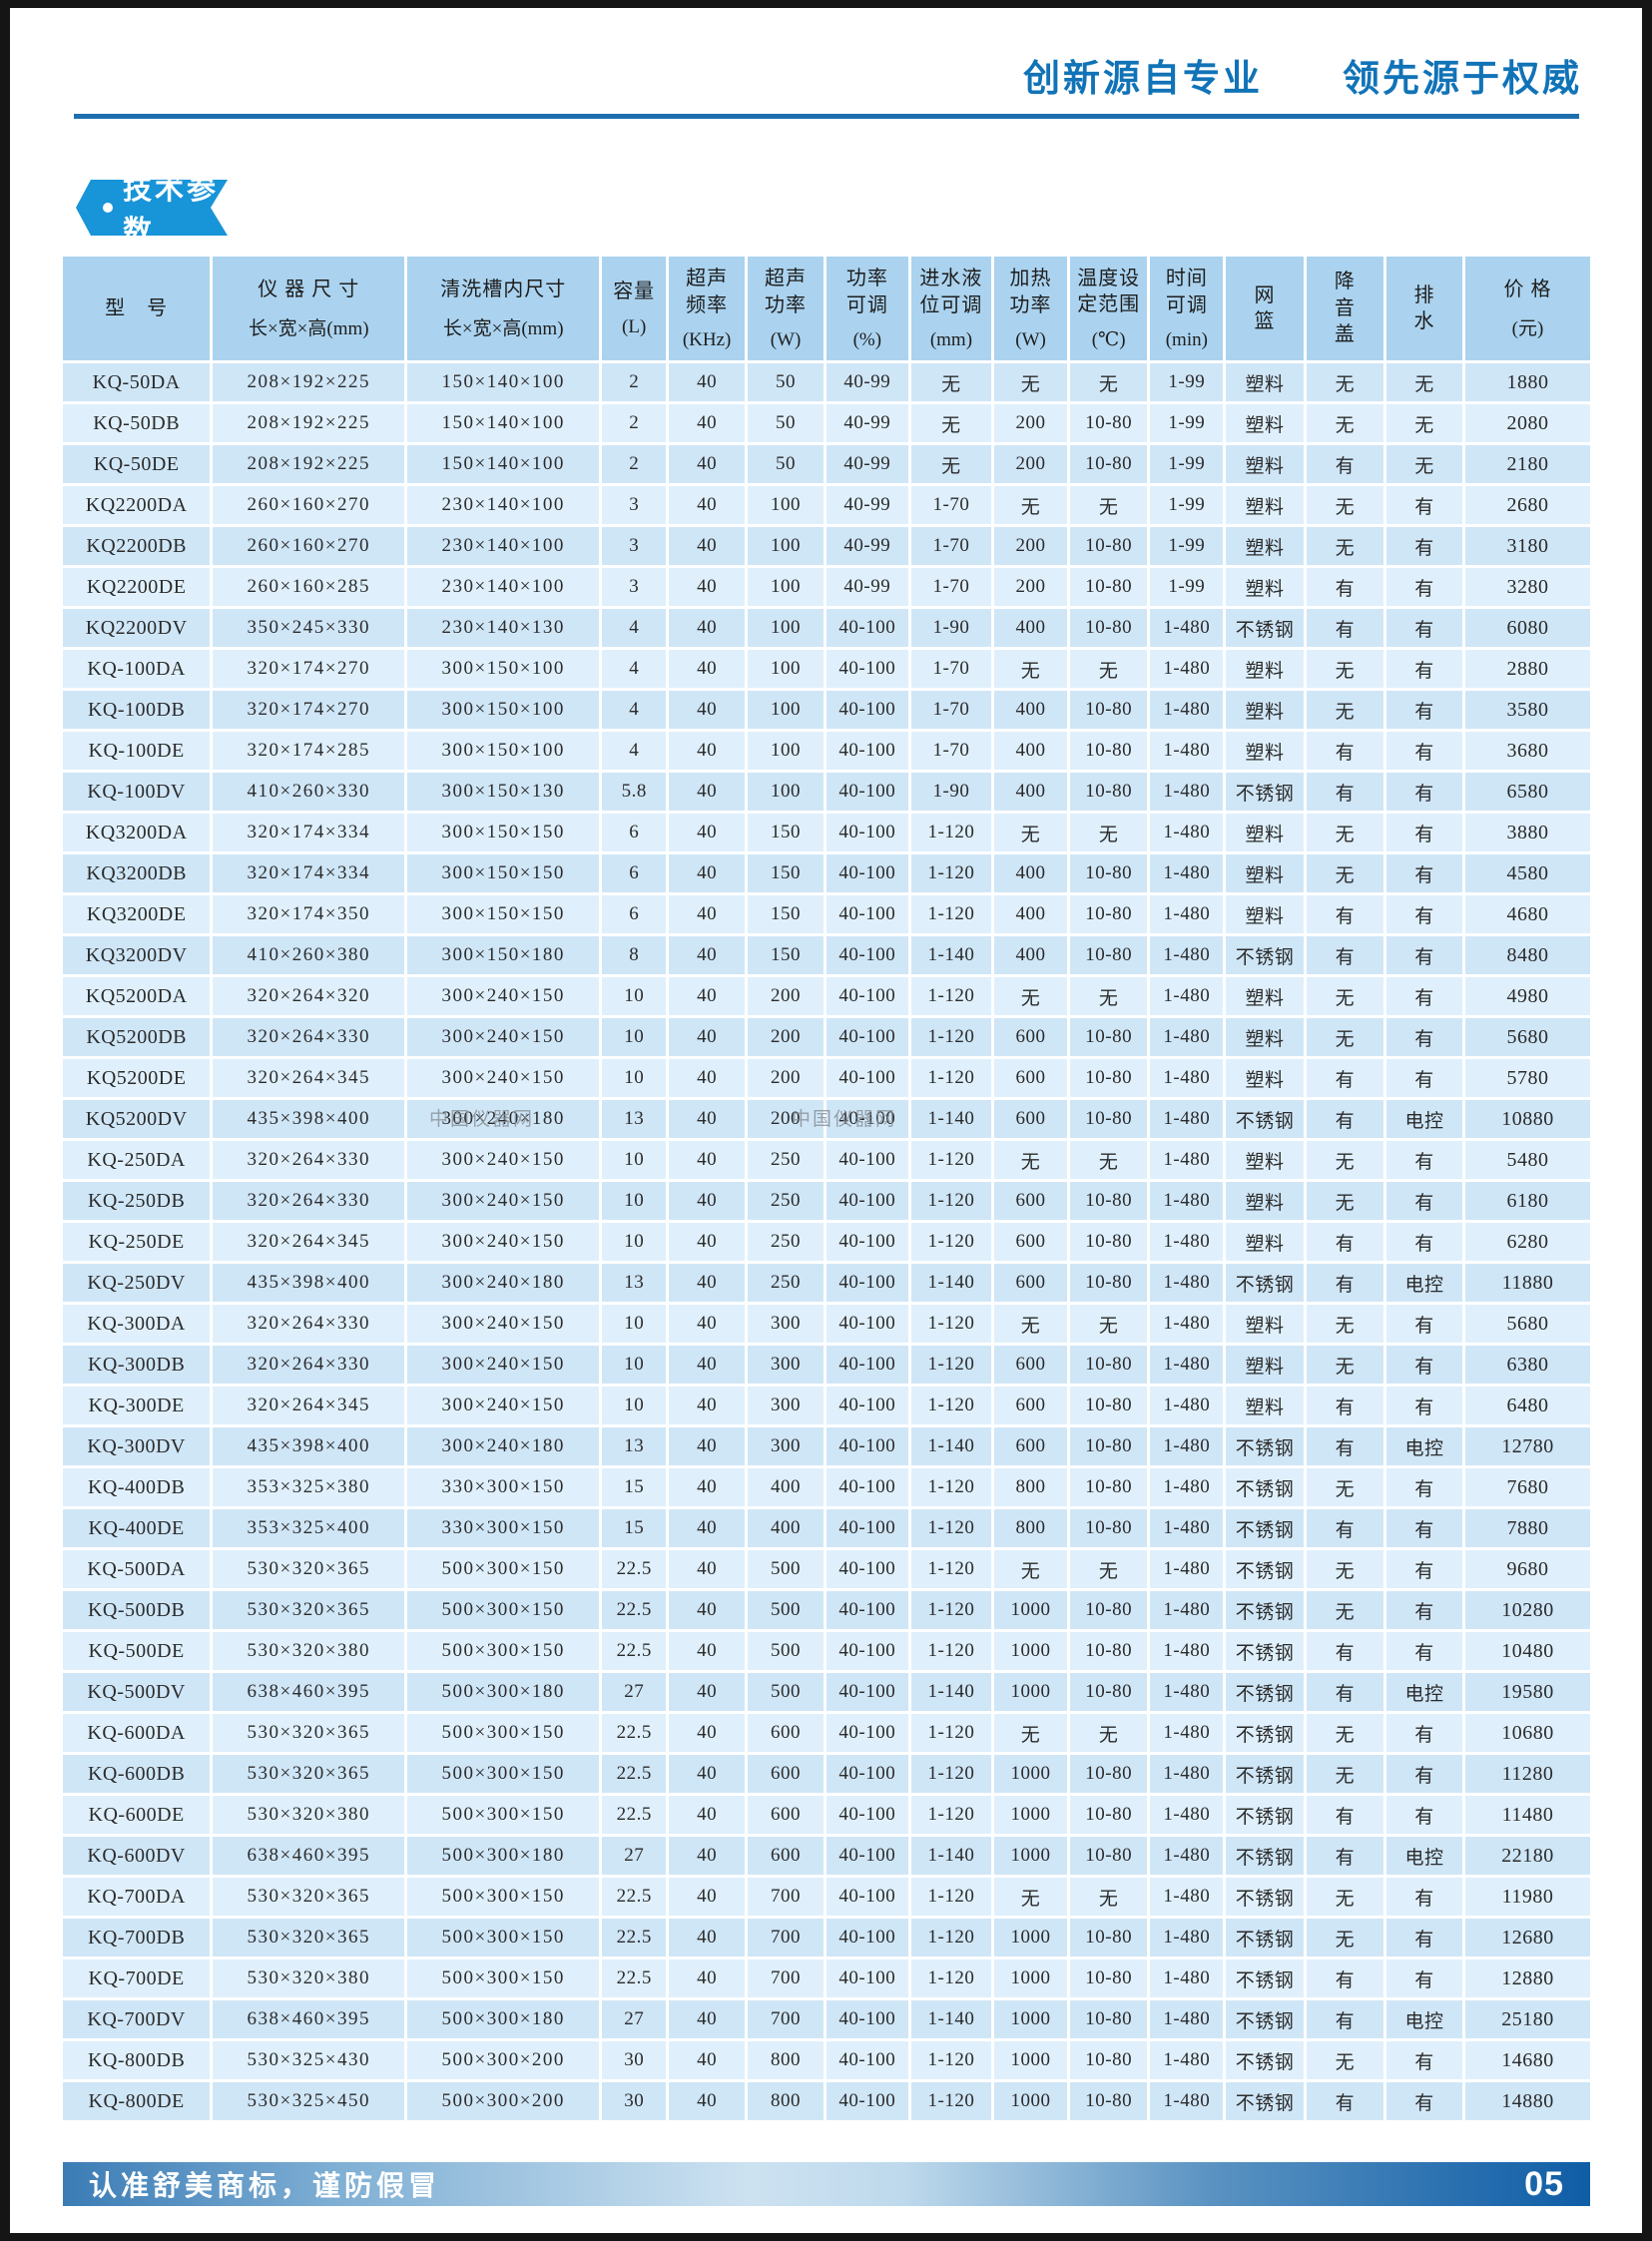 The height and width of the screenshot is (2241, 1652). I want to click on cell-capacity: 13, so click(634, 1119).